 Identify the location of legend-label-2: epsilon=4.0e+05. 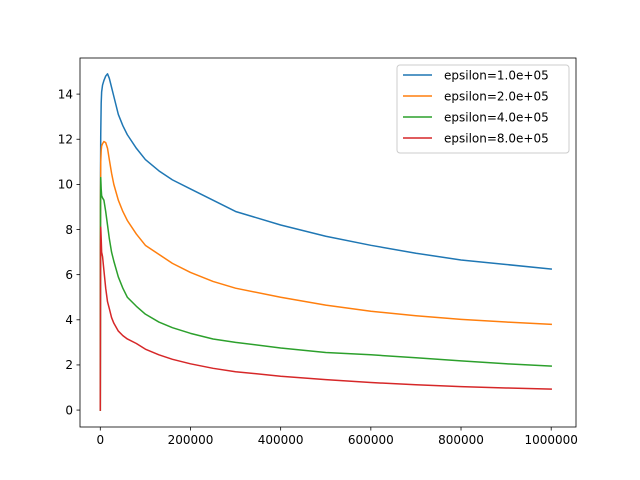
(496, 117).